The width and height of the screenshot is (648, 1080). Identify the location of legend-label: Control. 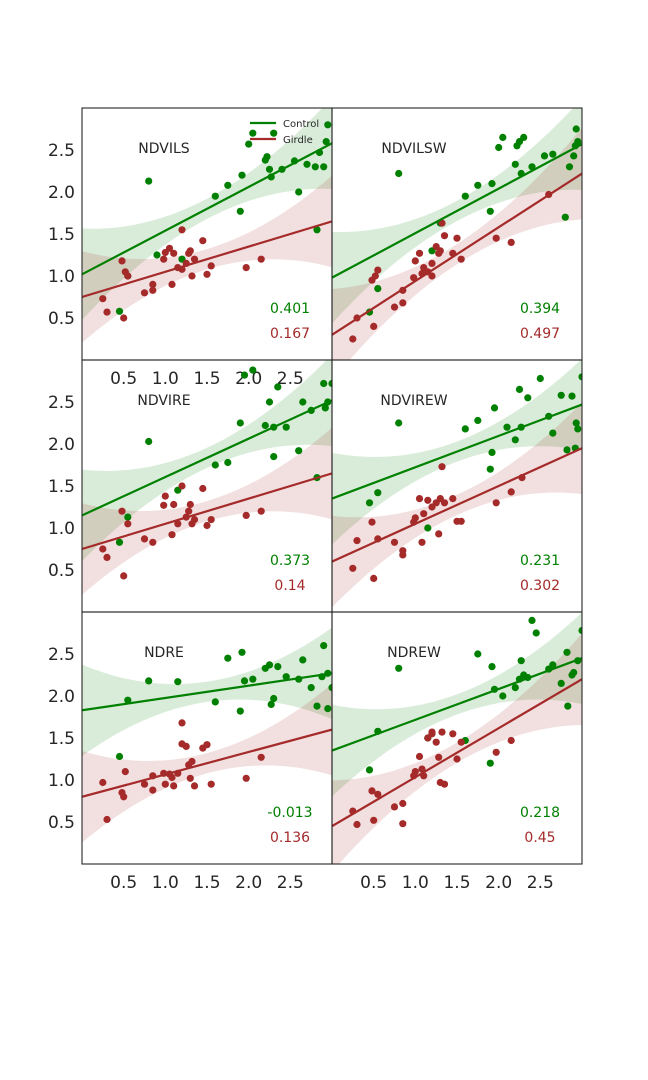
(301, 124).